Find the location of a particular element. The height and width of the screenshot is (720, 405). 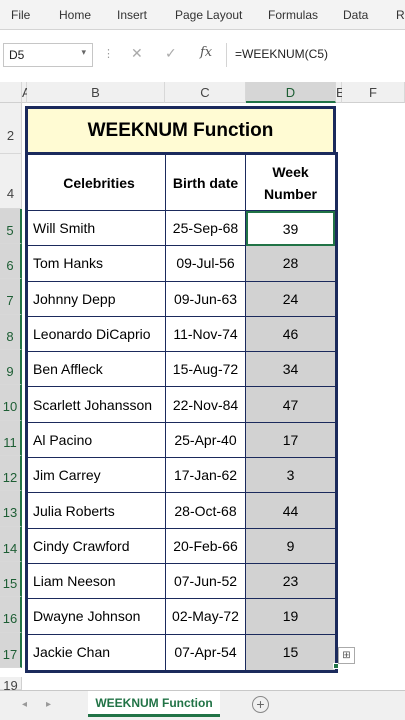

row-header-19: 19 is located at coordinates (11, 685).